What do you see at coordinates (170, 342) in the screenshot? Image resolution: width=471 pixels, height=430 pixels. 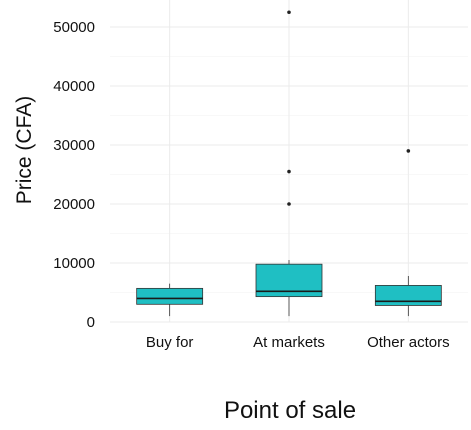 I see `x-tick-label: Buy for` at bounding box center [170, 342].